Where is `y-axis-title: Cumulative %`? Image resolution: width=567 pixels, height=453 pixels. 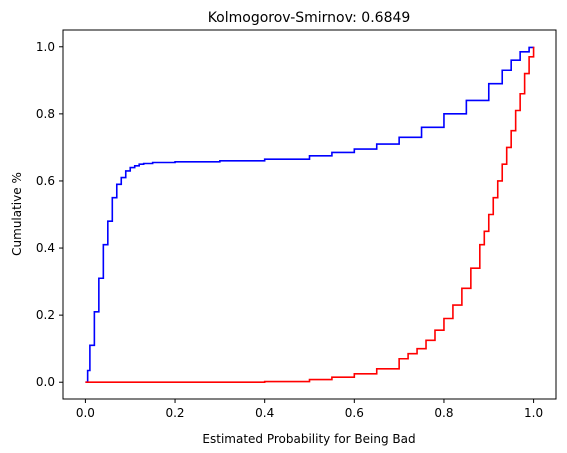 y-axis-title: Cumulative % is located at coordinates (17, 214).